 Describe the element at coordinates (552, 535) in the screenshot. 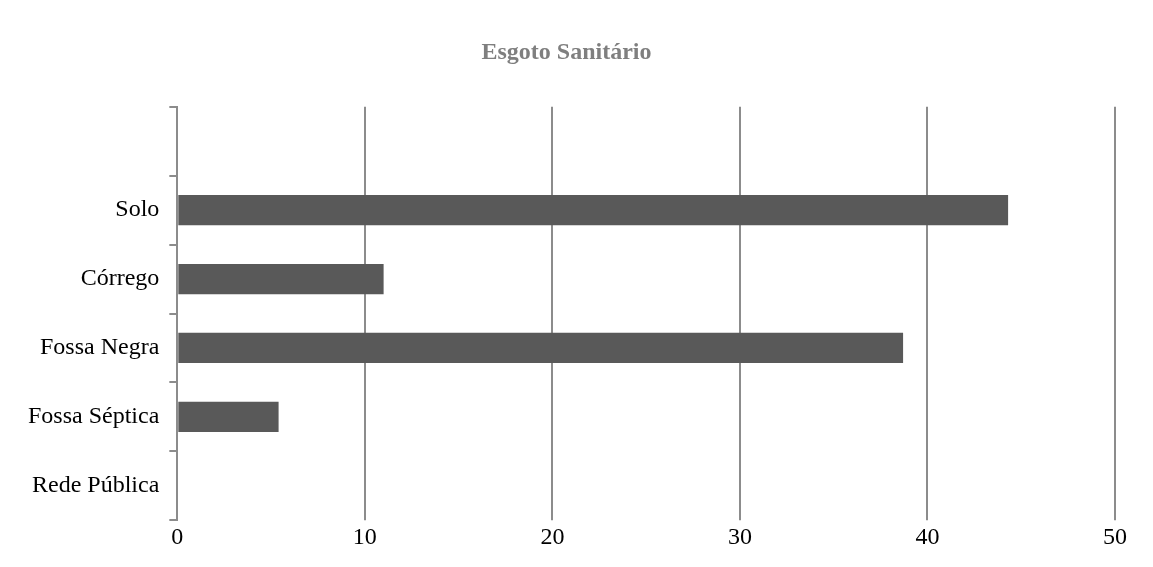

I see `x-tick-label: 20` at that location.